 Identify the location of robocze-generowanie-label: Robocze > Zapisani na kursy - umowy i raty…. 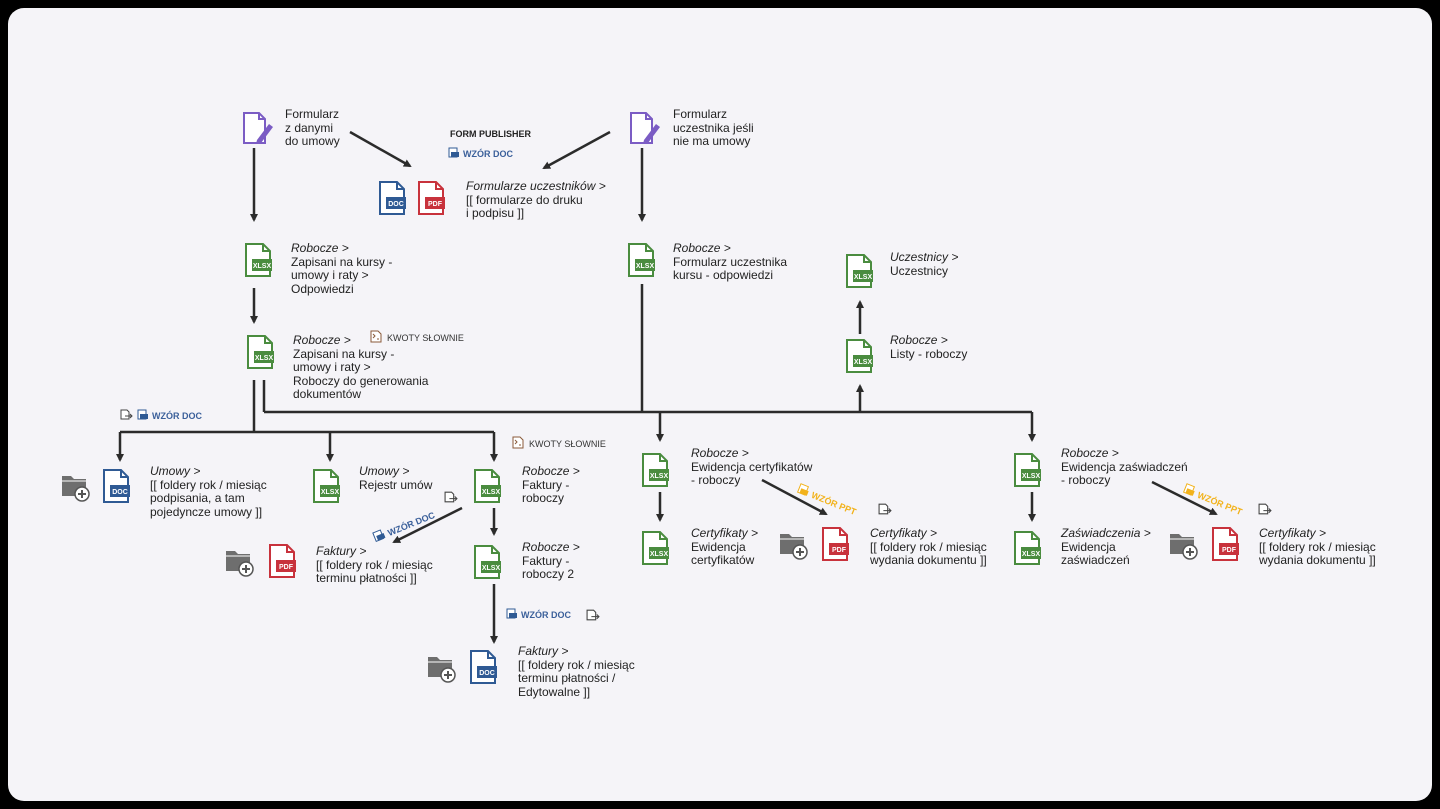
(361, 367).